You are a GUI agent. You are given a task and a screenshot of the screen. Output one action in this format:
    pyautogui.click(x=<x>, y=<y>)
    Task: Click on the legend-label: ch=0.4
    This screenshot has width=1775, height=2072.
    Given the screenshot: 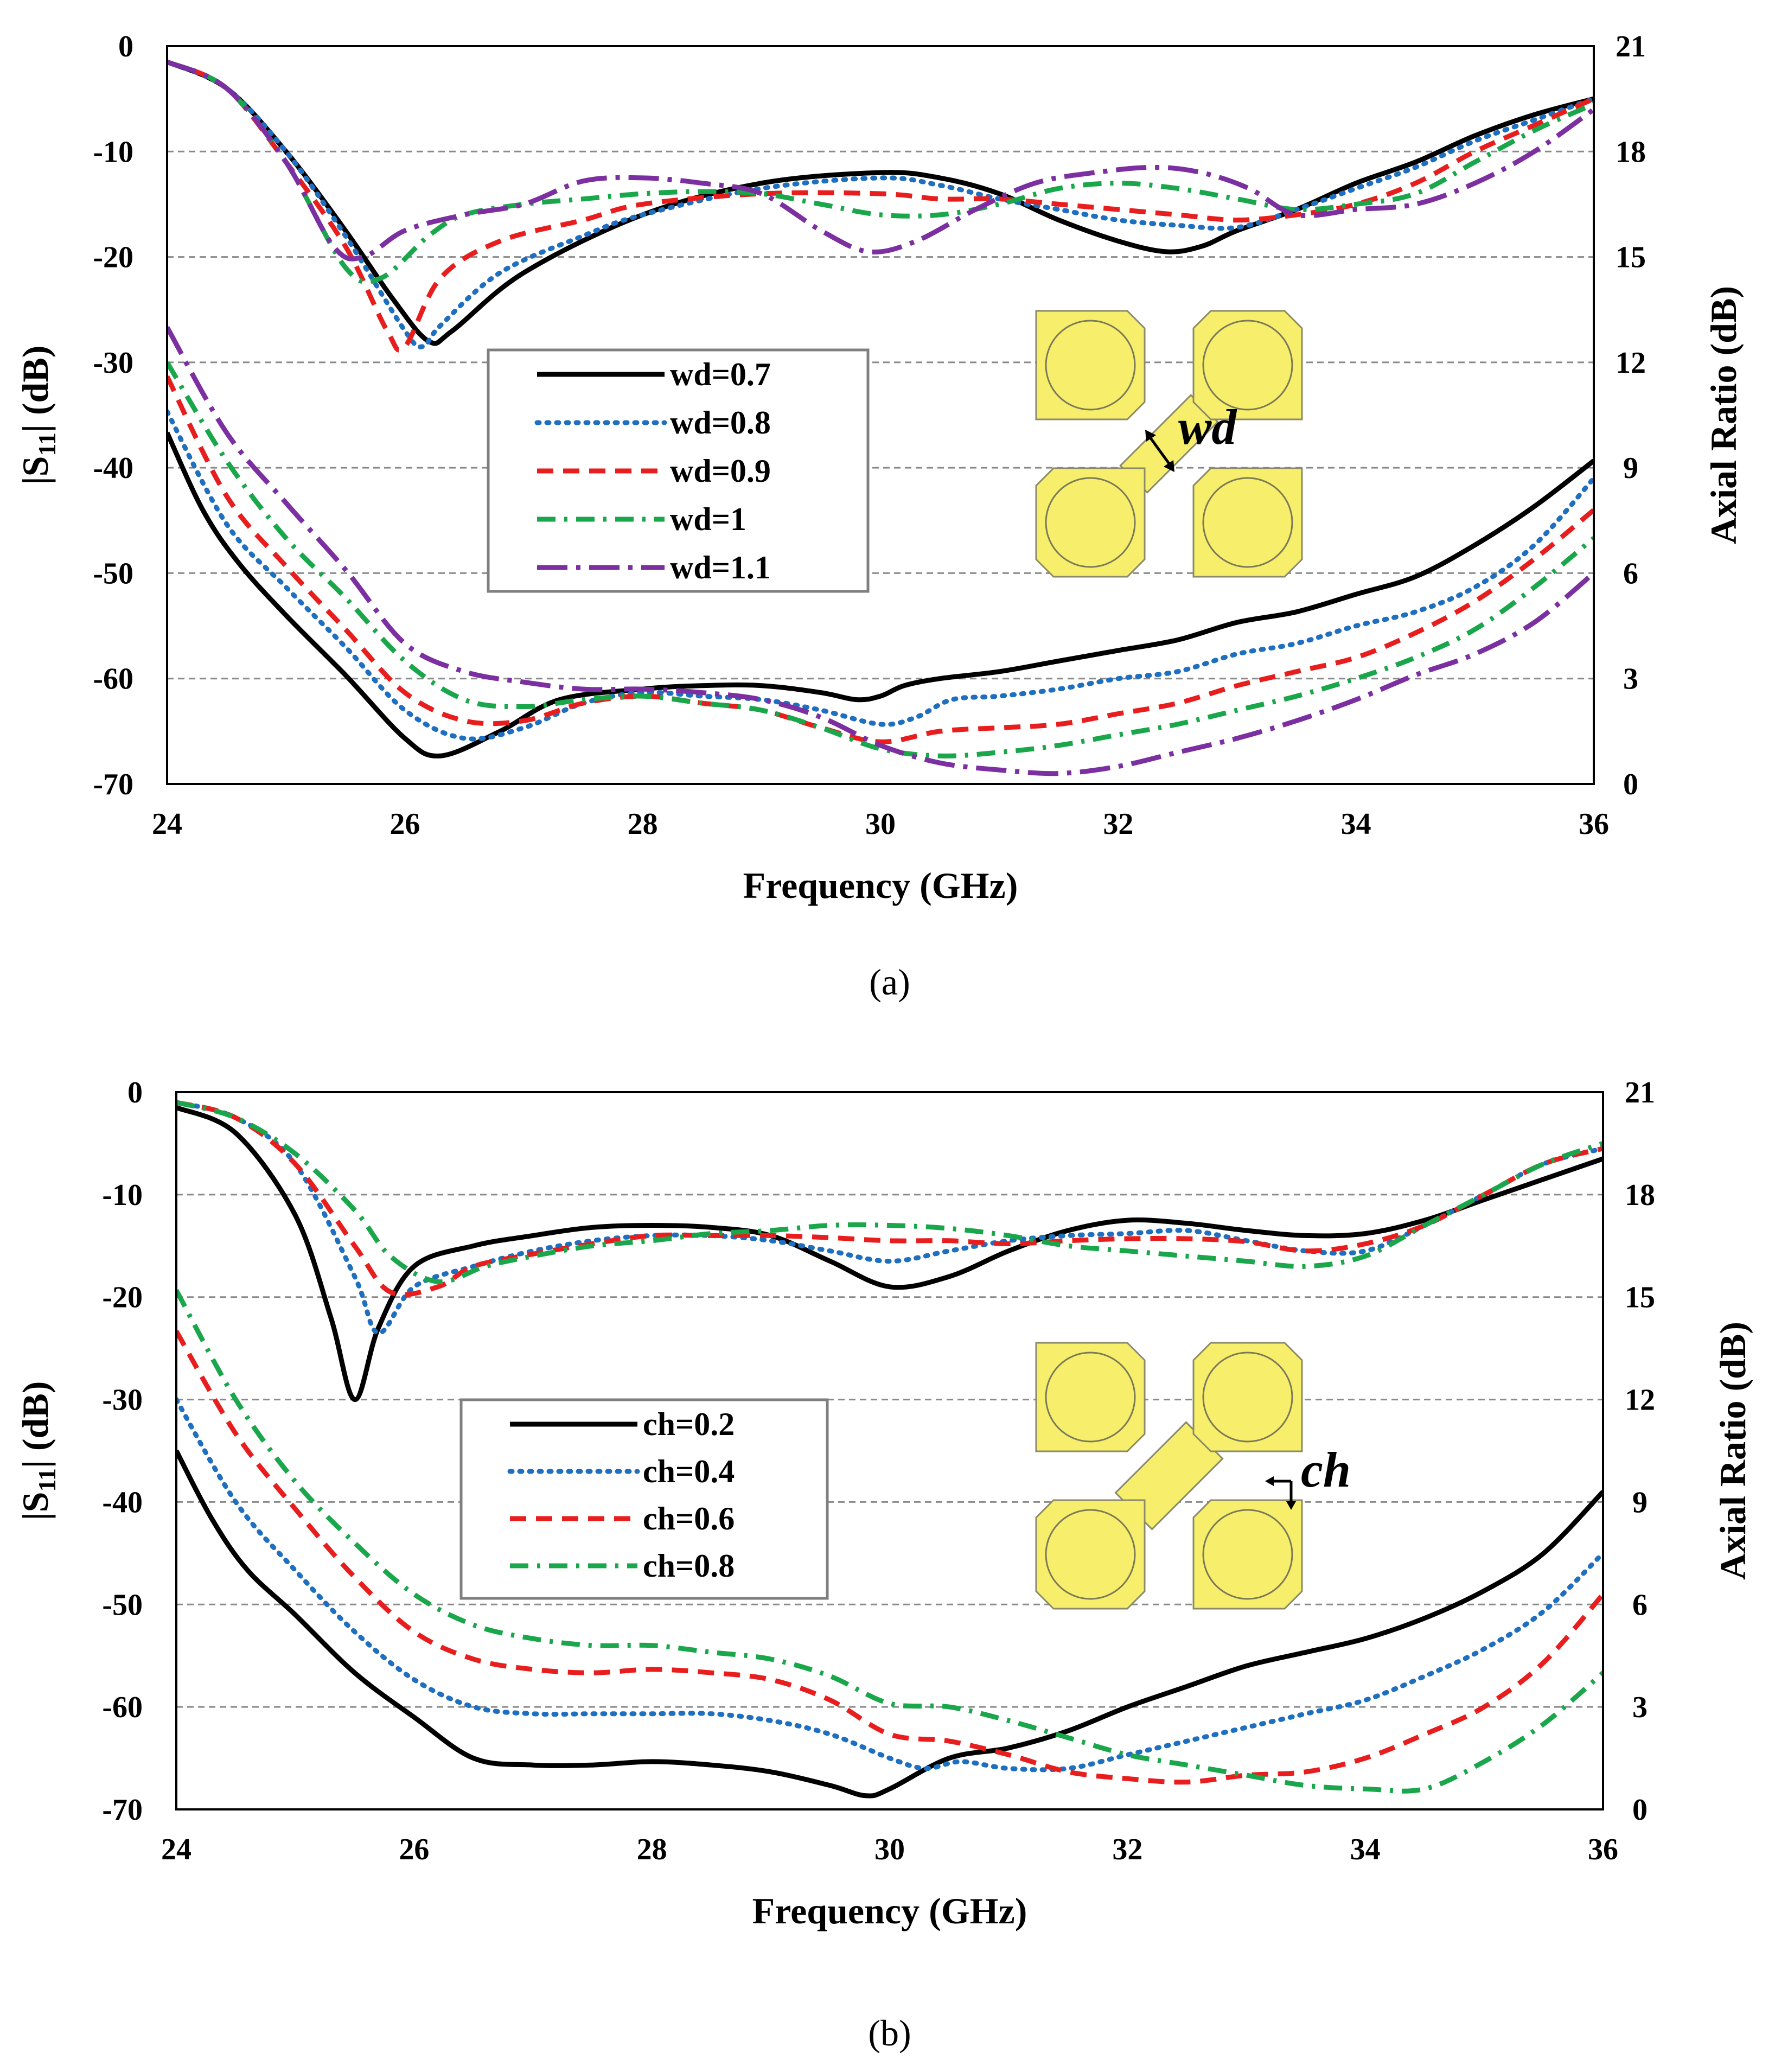 What is the action you would take?
    pyautogui.click(x=689, y=1471)
    